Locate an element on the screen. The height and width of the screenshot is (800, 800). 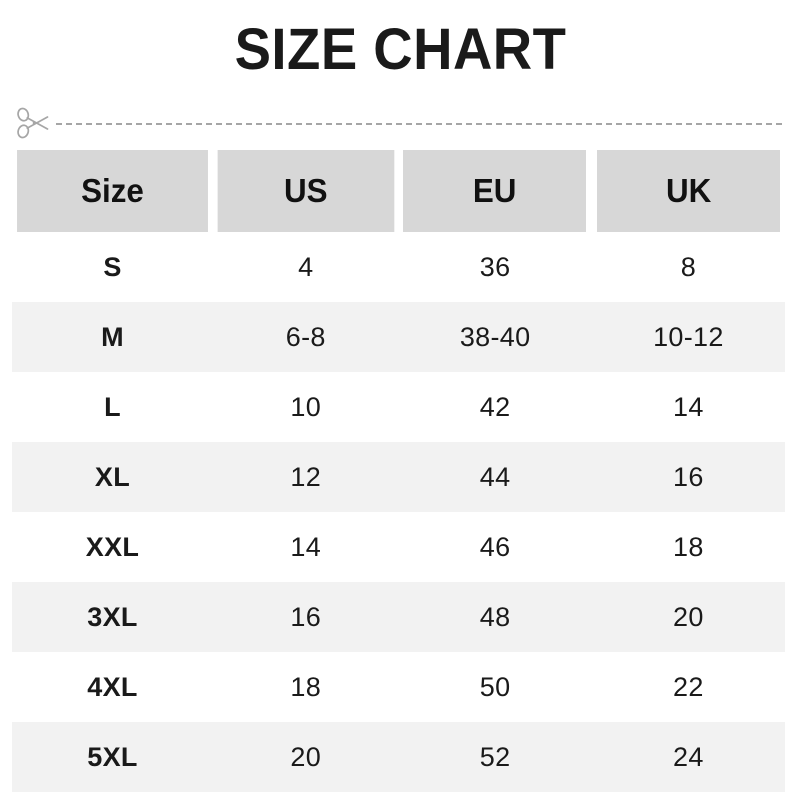
cell-uk: 8 is located at coordinates (688, 266).